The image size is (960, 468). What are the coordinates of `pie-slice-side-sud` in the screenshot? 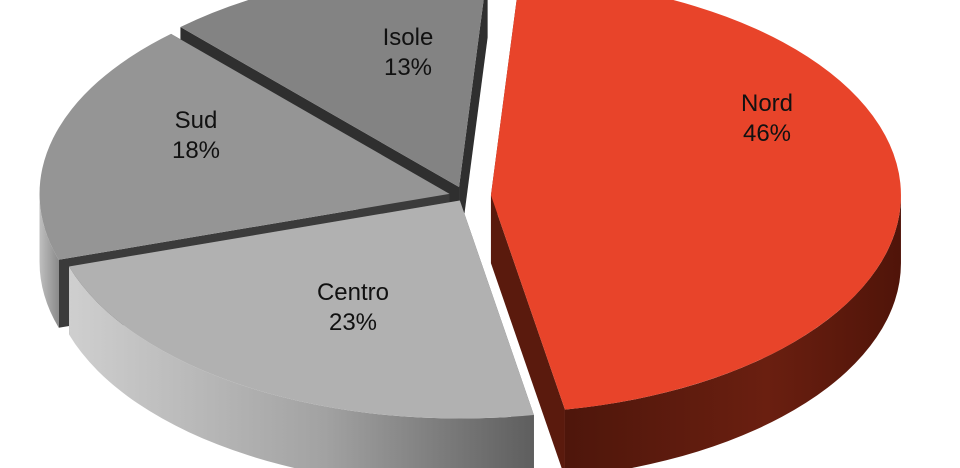 It's located at (49, 260).